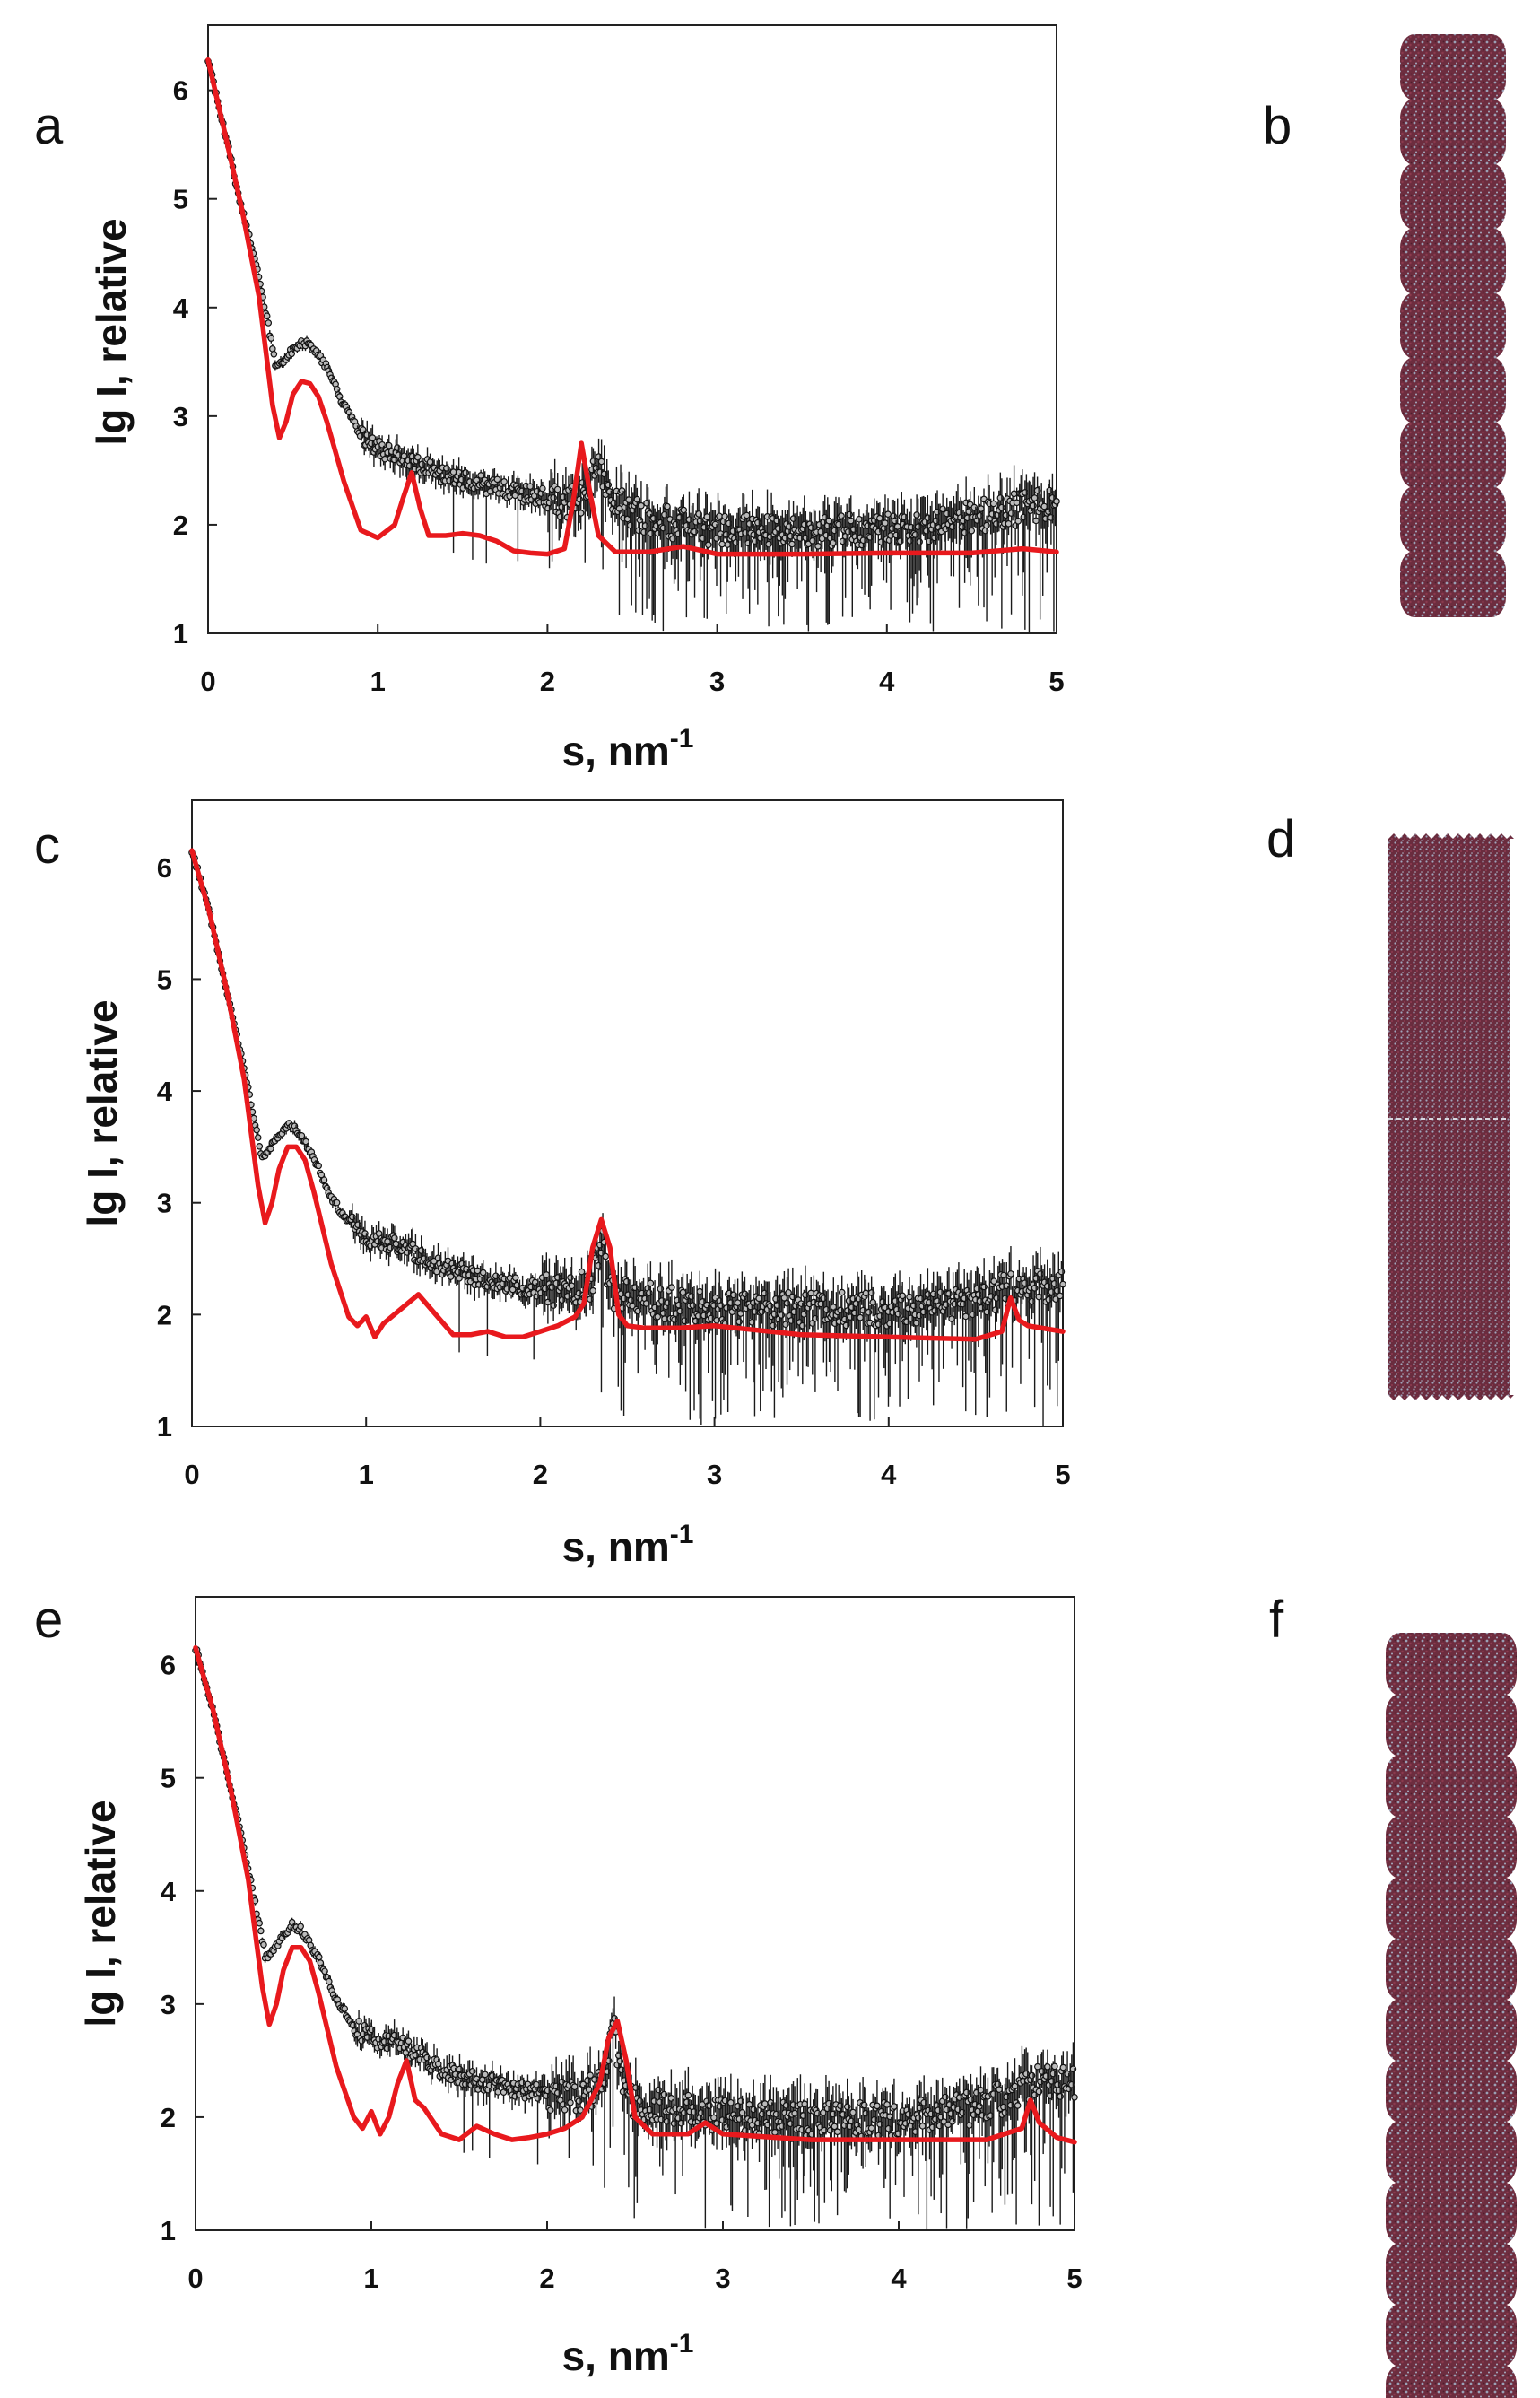 This screenshot has width=1540, height=2398. Describe the element at coordinates (1277, 126) in the screenshot. I see `panel-label-b: b` at that location.